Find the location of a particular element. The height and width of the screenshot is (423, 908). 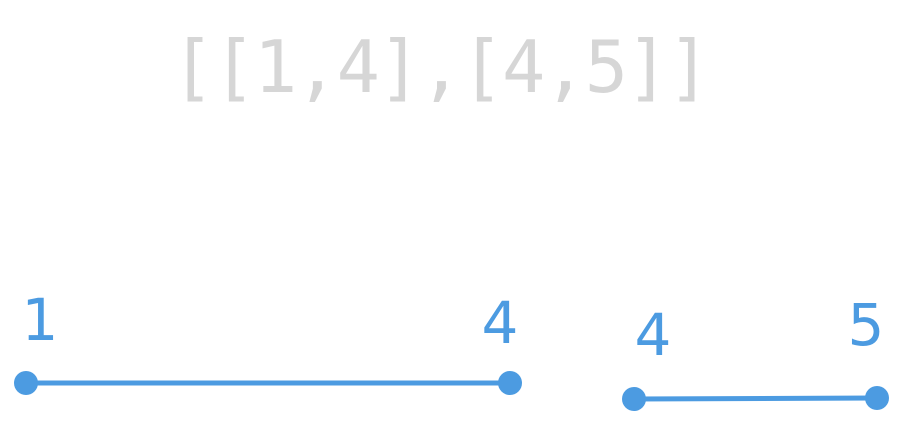

interval-2-start-label: 4 is located at coordinates (653, 335).